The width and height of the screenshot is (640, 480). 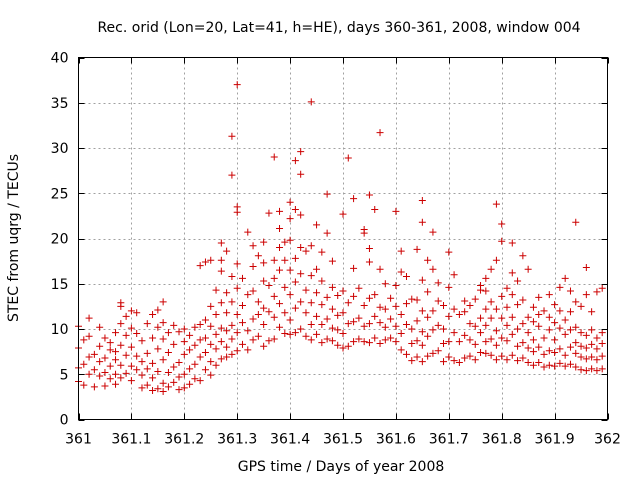 I want to click on x-tick-label: 361.1, so click(x=131, y=440).